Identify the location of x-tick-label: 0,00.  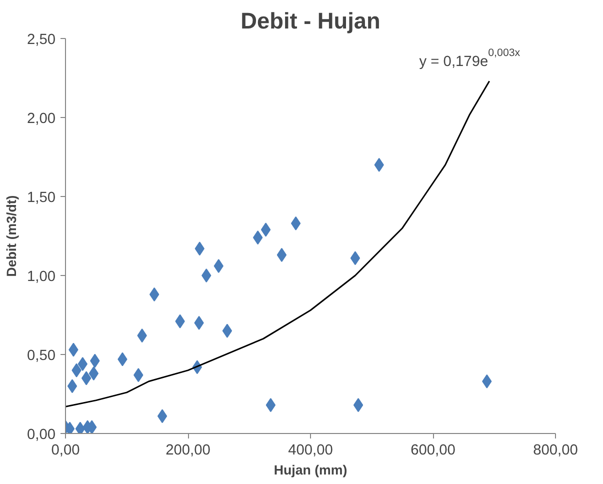
(65, 450).